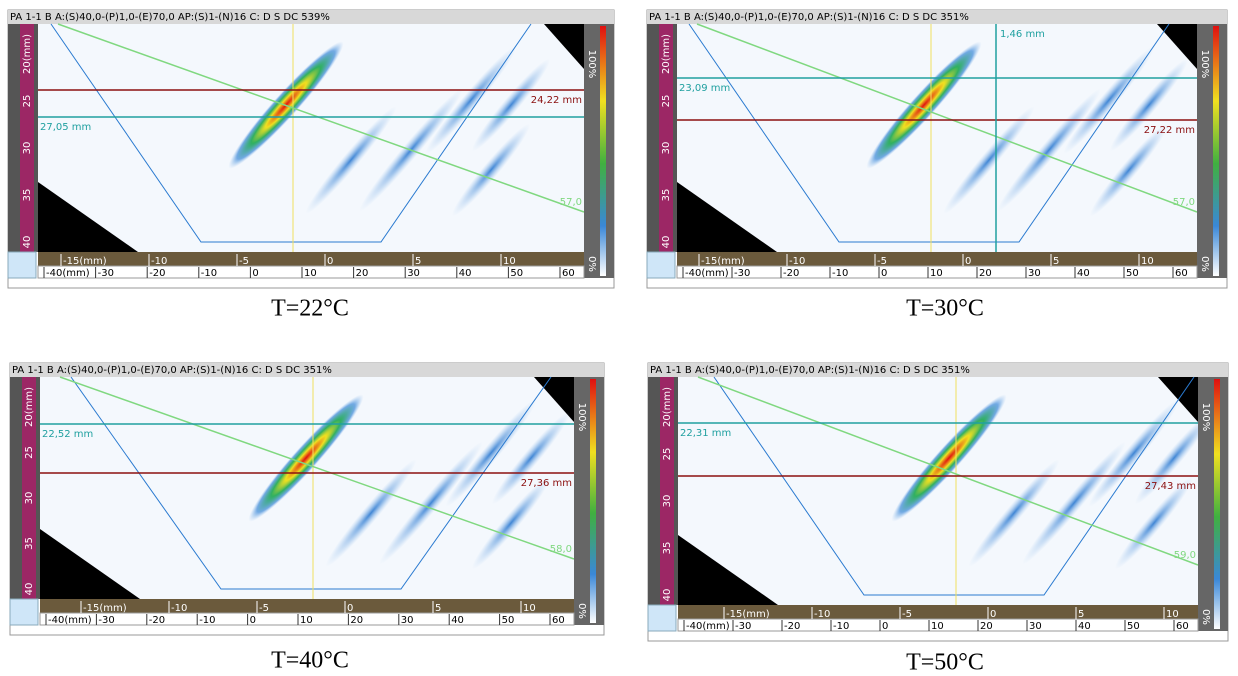 The width and height of the screenshot is (1238, 676). What do you see at coordinates (945, 663) in the screenshot?
I see `caption: T=50°C` at bounding box center [945, 663].